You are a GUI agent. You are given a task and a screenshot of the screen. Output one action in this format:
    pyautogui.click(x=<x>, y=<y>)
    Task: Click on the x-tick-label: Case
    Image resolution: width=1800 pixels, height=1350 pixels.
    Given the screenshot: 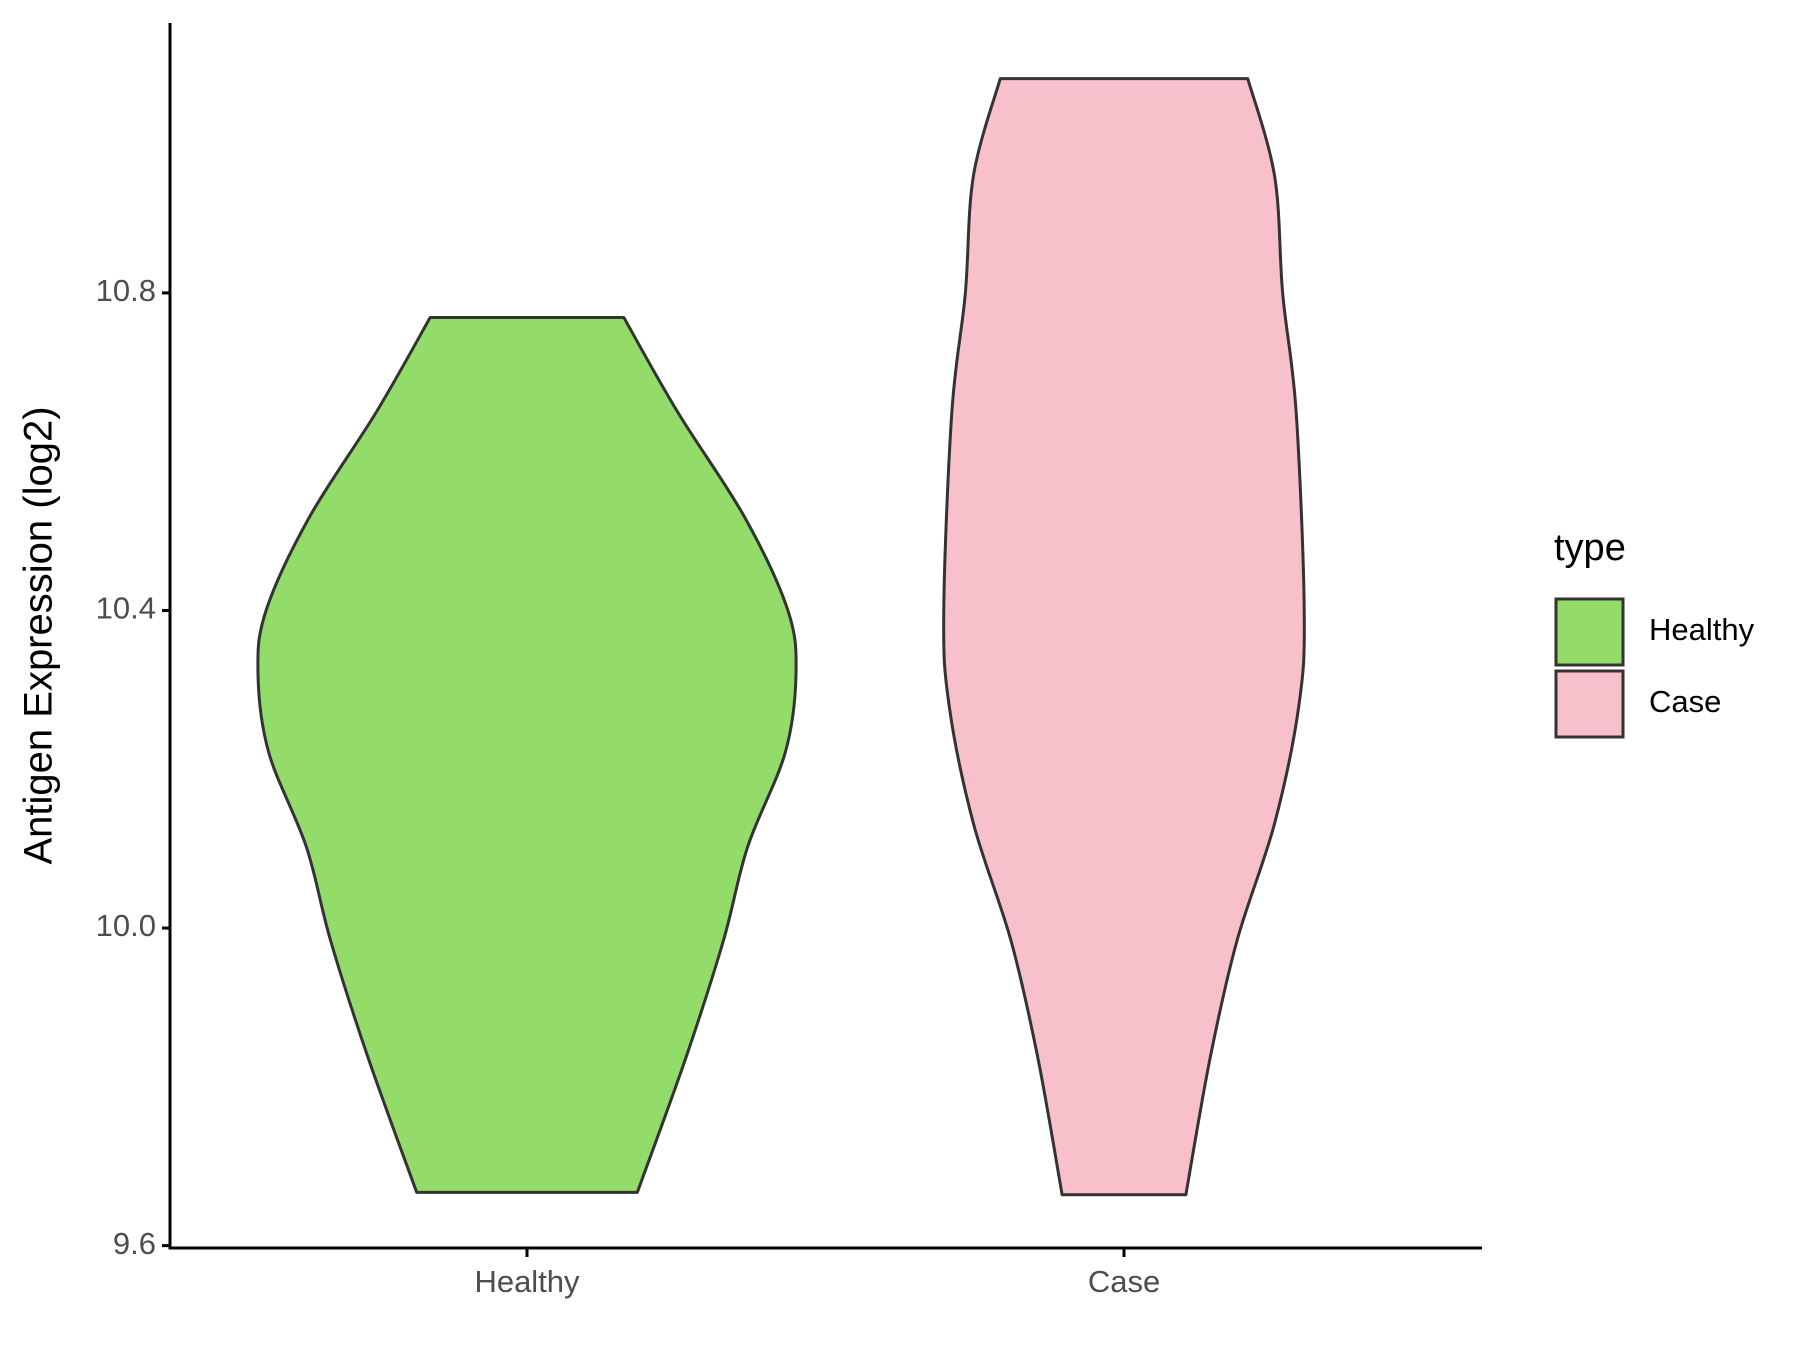 What is the action you would take?
    pyautogui.click(x=1124, y=1281)
    